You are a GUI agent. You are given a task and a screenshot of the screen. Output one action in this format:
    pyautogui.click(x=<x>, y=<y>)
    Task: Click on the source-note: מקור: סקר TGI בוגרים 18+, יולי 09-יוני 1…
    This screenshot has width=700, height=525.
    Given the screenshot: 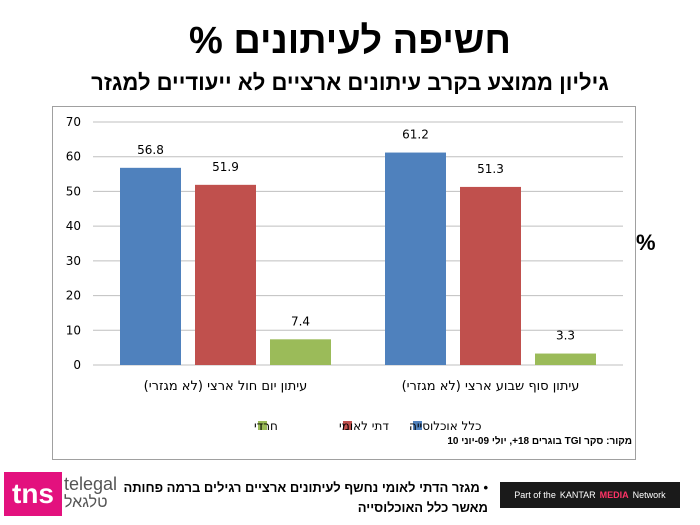 What is the action you would take?
    pyautogui.click(x=539, y=441)
    